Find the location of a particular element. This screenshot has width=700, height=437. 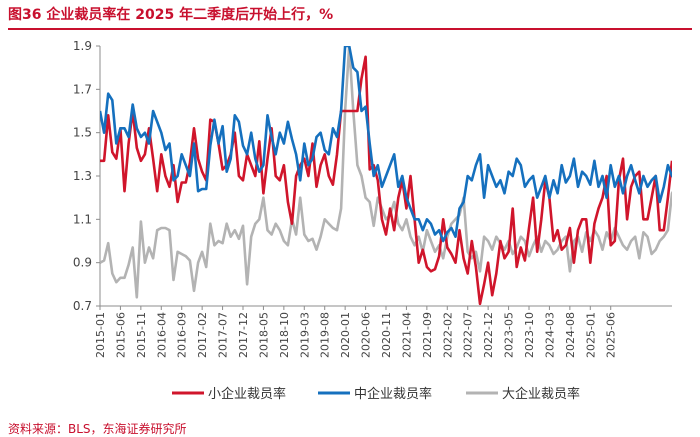

y-tick-label: 1.7 is located at coordinates (82, 89).